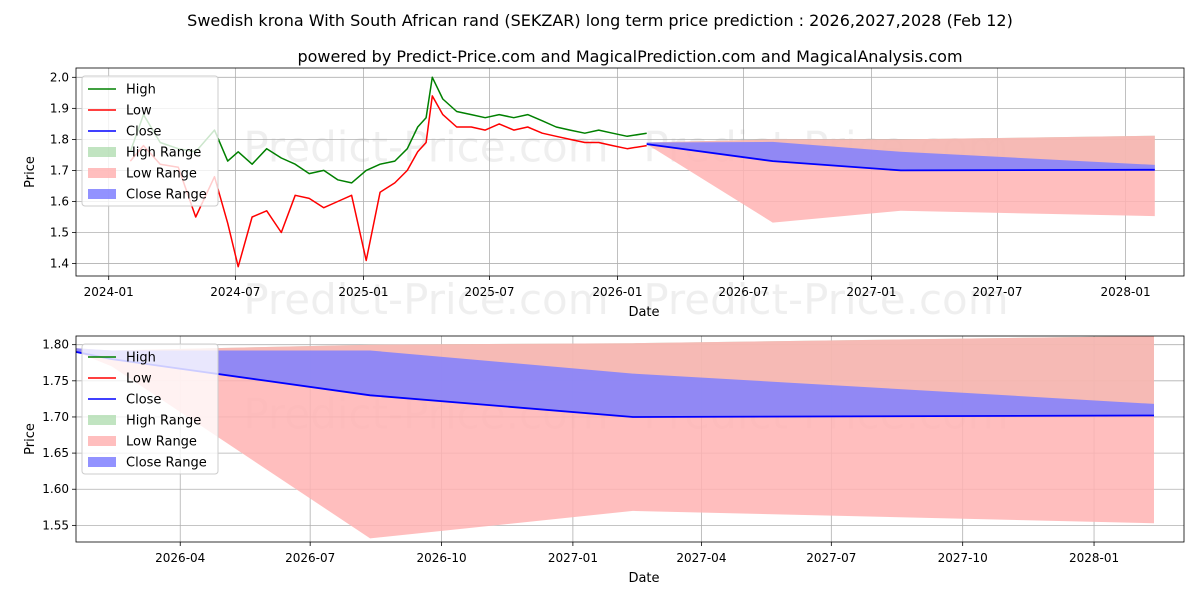 This screenshot has width=1200, height=600. I want to click on x-tick-label: 2024-01, so click(109, 292).